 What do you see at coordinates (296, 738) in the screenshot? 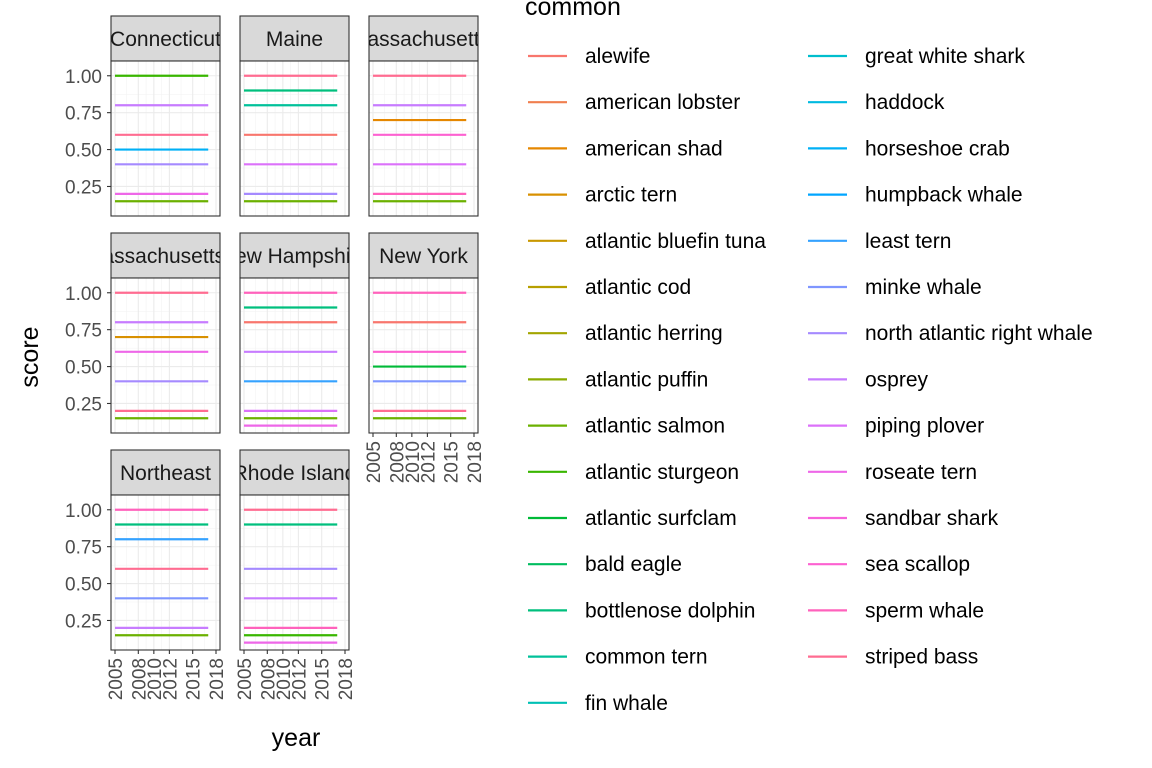
I see `x-axis-title: year` at bounding box center [296, 738].